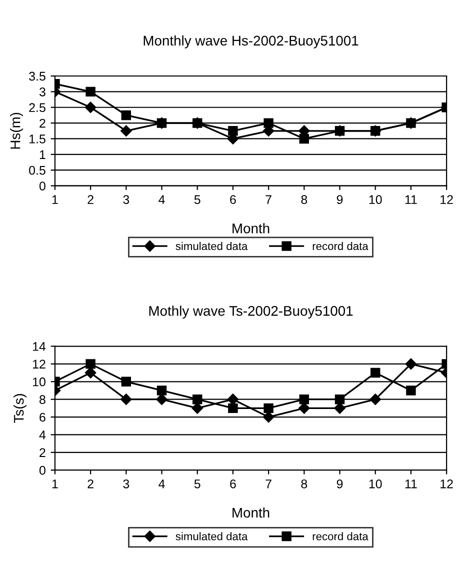 Image resolution: width=458 pixels, height=563 pixels. Describe the element at coordinates (43, 154) in the screenshot. I see `y-tick-label: 1` at that location.